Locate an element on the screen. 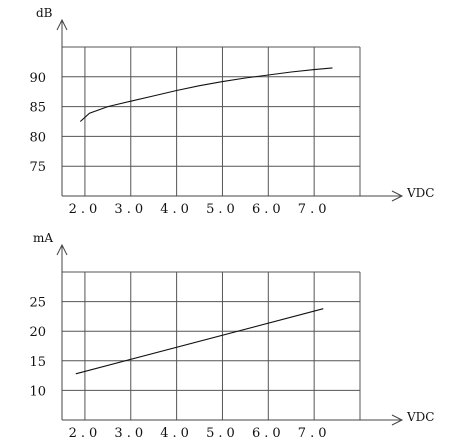  bottom-xtick-label-3: 5.0 is located at coordinates (222, 433).